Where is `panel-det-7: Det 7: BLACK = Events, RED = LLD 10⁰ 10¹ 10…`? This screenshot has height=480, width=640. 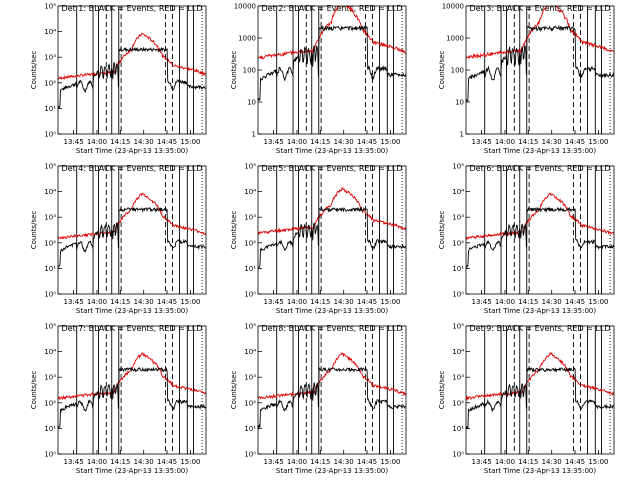
panel-det-7: Det 7: BLACK = Events, RED = LLD 10⁰ 10¹ 10… is located at coordinates (118, 399).